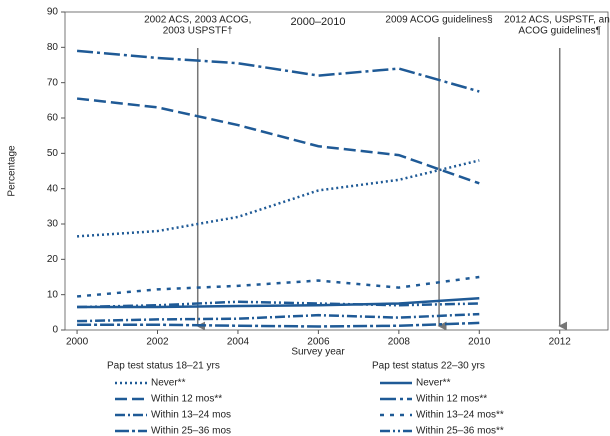 This screenshot has height=436, width=610. Describe the element at coordinates (53, 259) in the screenshot. I see `y-tick-label: 20` at that location.